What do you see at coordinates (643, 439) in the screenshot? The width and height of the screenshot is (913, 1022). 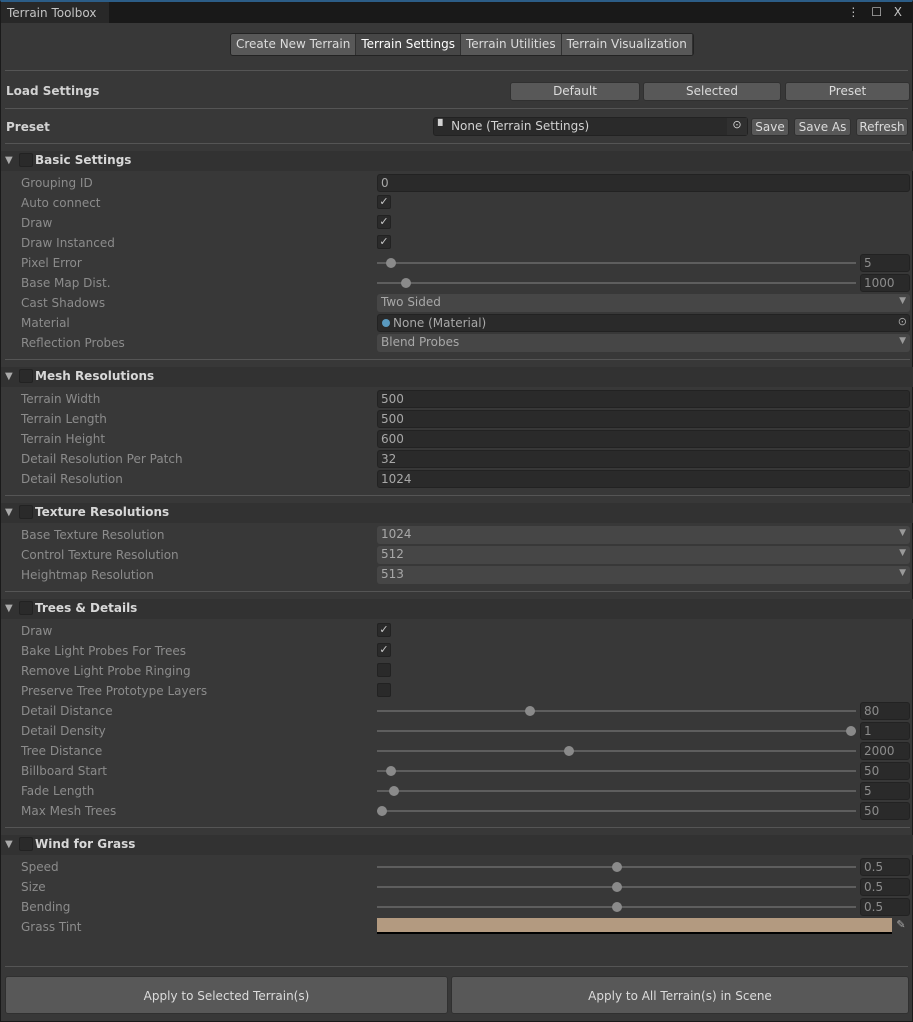 I see `terrain-height-input: 600` at bounding box center [643, 439].